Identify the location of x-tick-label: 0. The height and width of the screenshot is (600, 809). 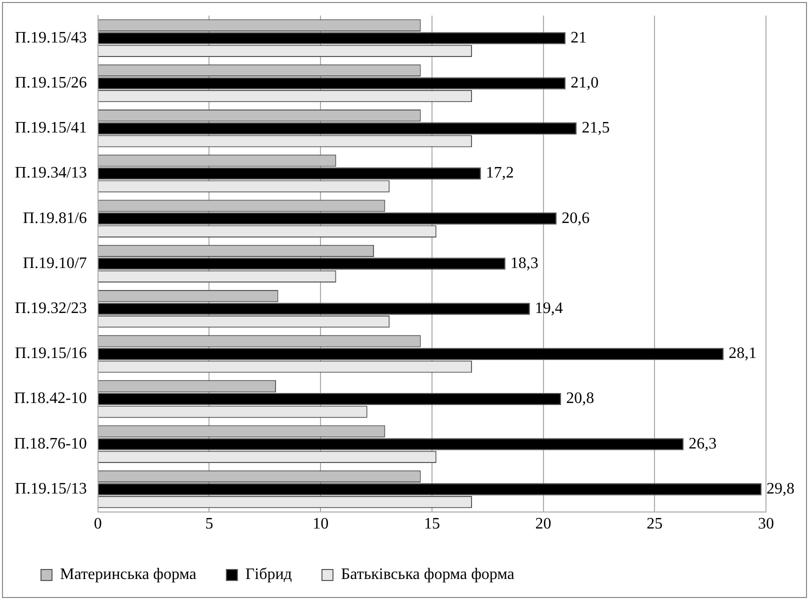
(98, 524).